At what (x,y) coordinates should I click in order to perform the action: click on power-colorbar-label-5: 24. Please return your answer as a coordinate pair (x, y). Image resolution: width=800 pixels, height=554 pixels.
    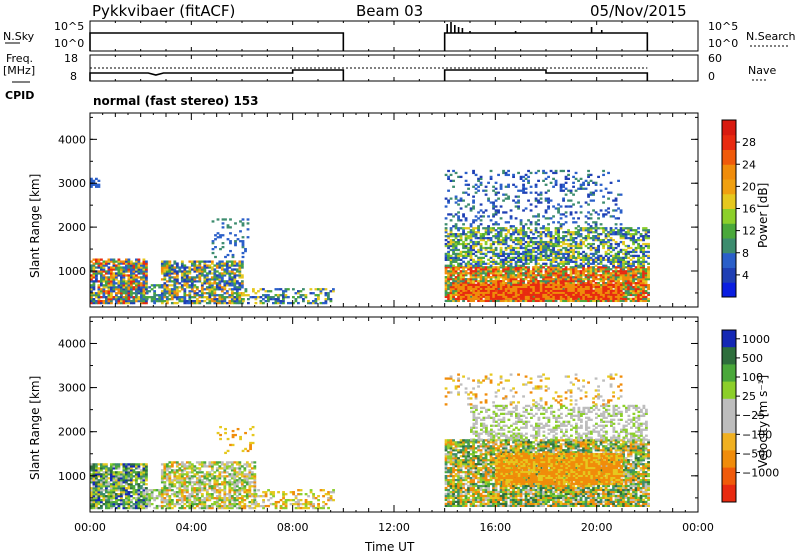
    Looking at the image, I should click on (749, 164).